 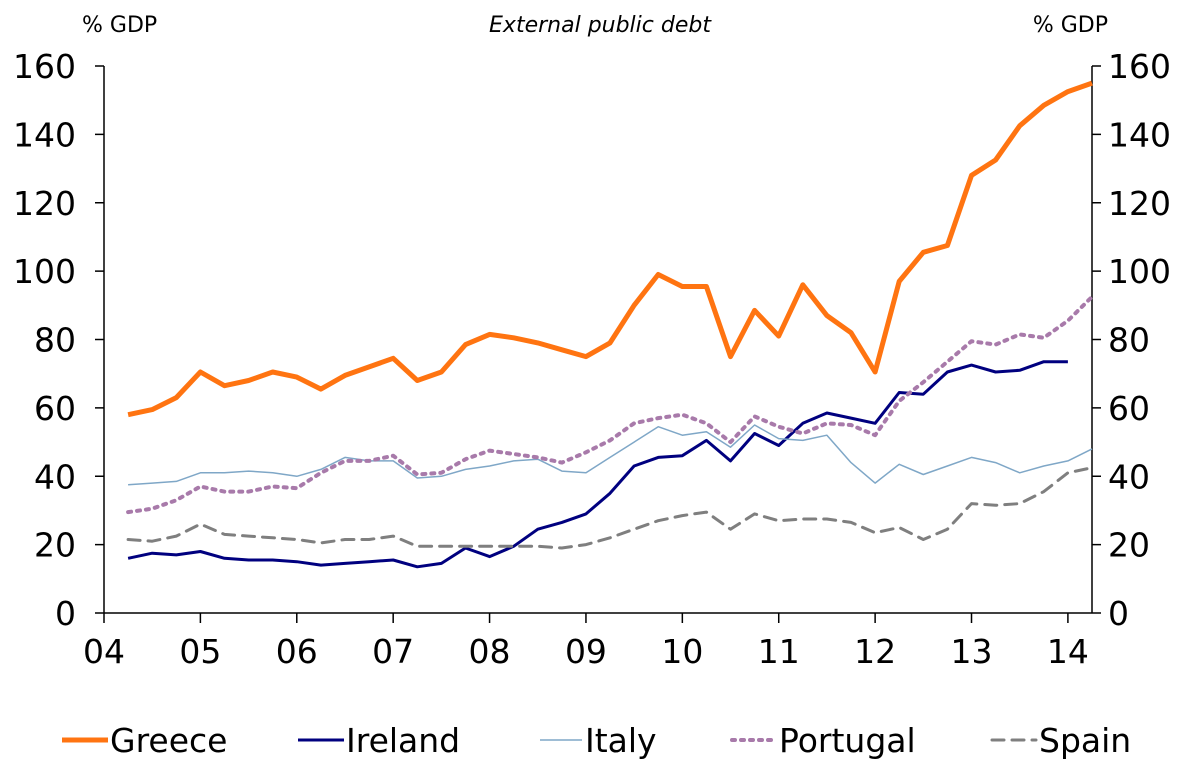 What do you see at coordinates (44, 203) in the screenshot?
I see `left-y-tick-label: 120` at bounding box center [44, 203].